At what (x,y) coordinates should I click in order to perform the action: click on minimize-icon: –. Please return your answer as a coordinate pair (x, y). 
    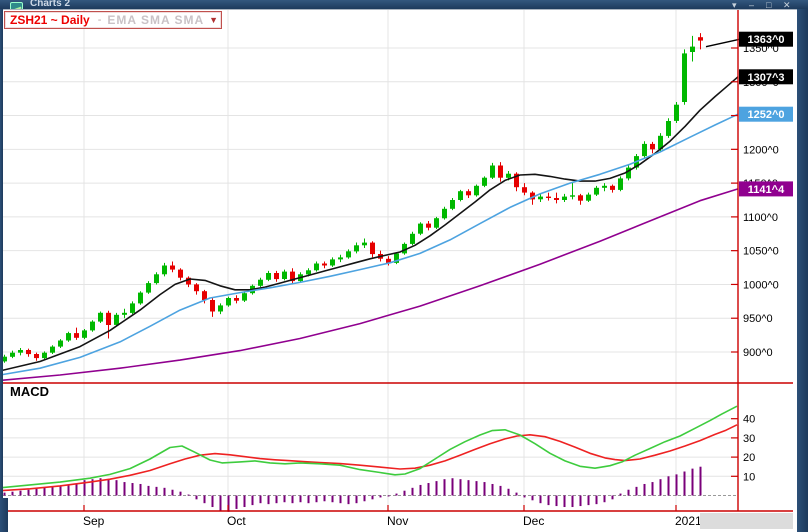
    Looking at the image, I should click on (752, 5).